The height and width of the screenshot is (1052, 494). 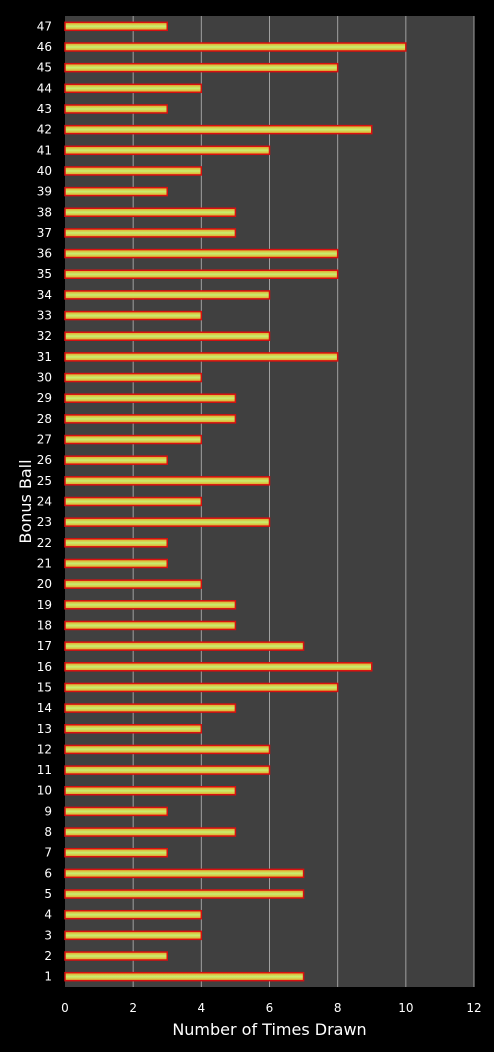 I want to click on y-tick-label: 12, so click(x=44, y=749).